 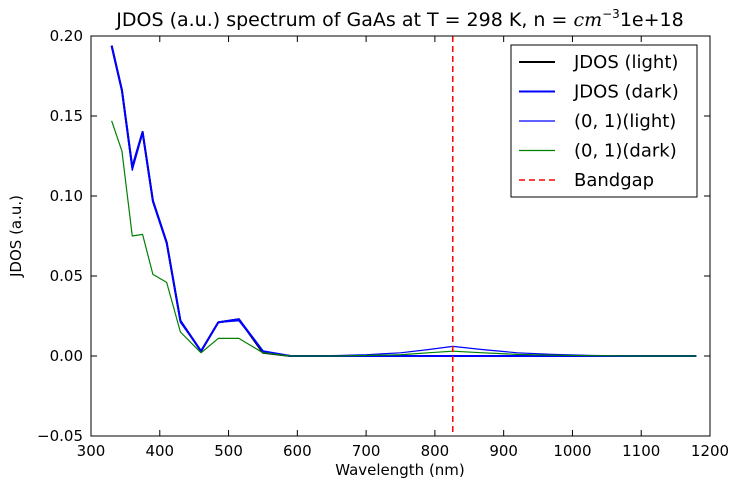 What do you see at coordinates (625, 121) in the screenshot?
I see `legend-label: (0, 1)(light)` at bounding box center [625, 121].